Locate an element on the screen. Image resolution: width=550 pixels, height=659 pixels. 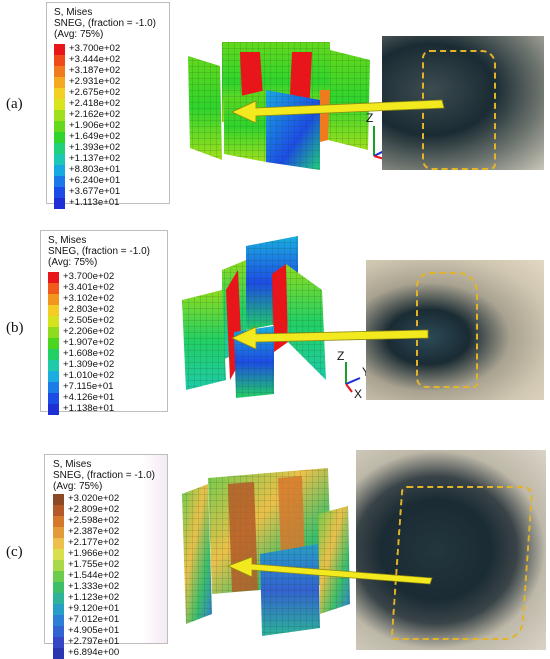
legend-entry: +3.444e+02 is located at coordinates (111, 60).